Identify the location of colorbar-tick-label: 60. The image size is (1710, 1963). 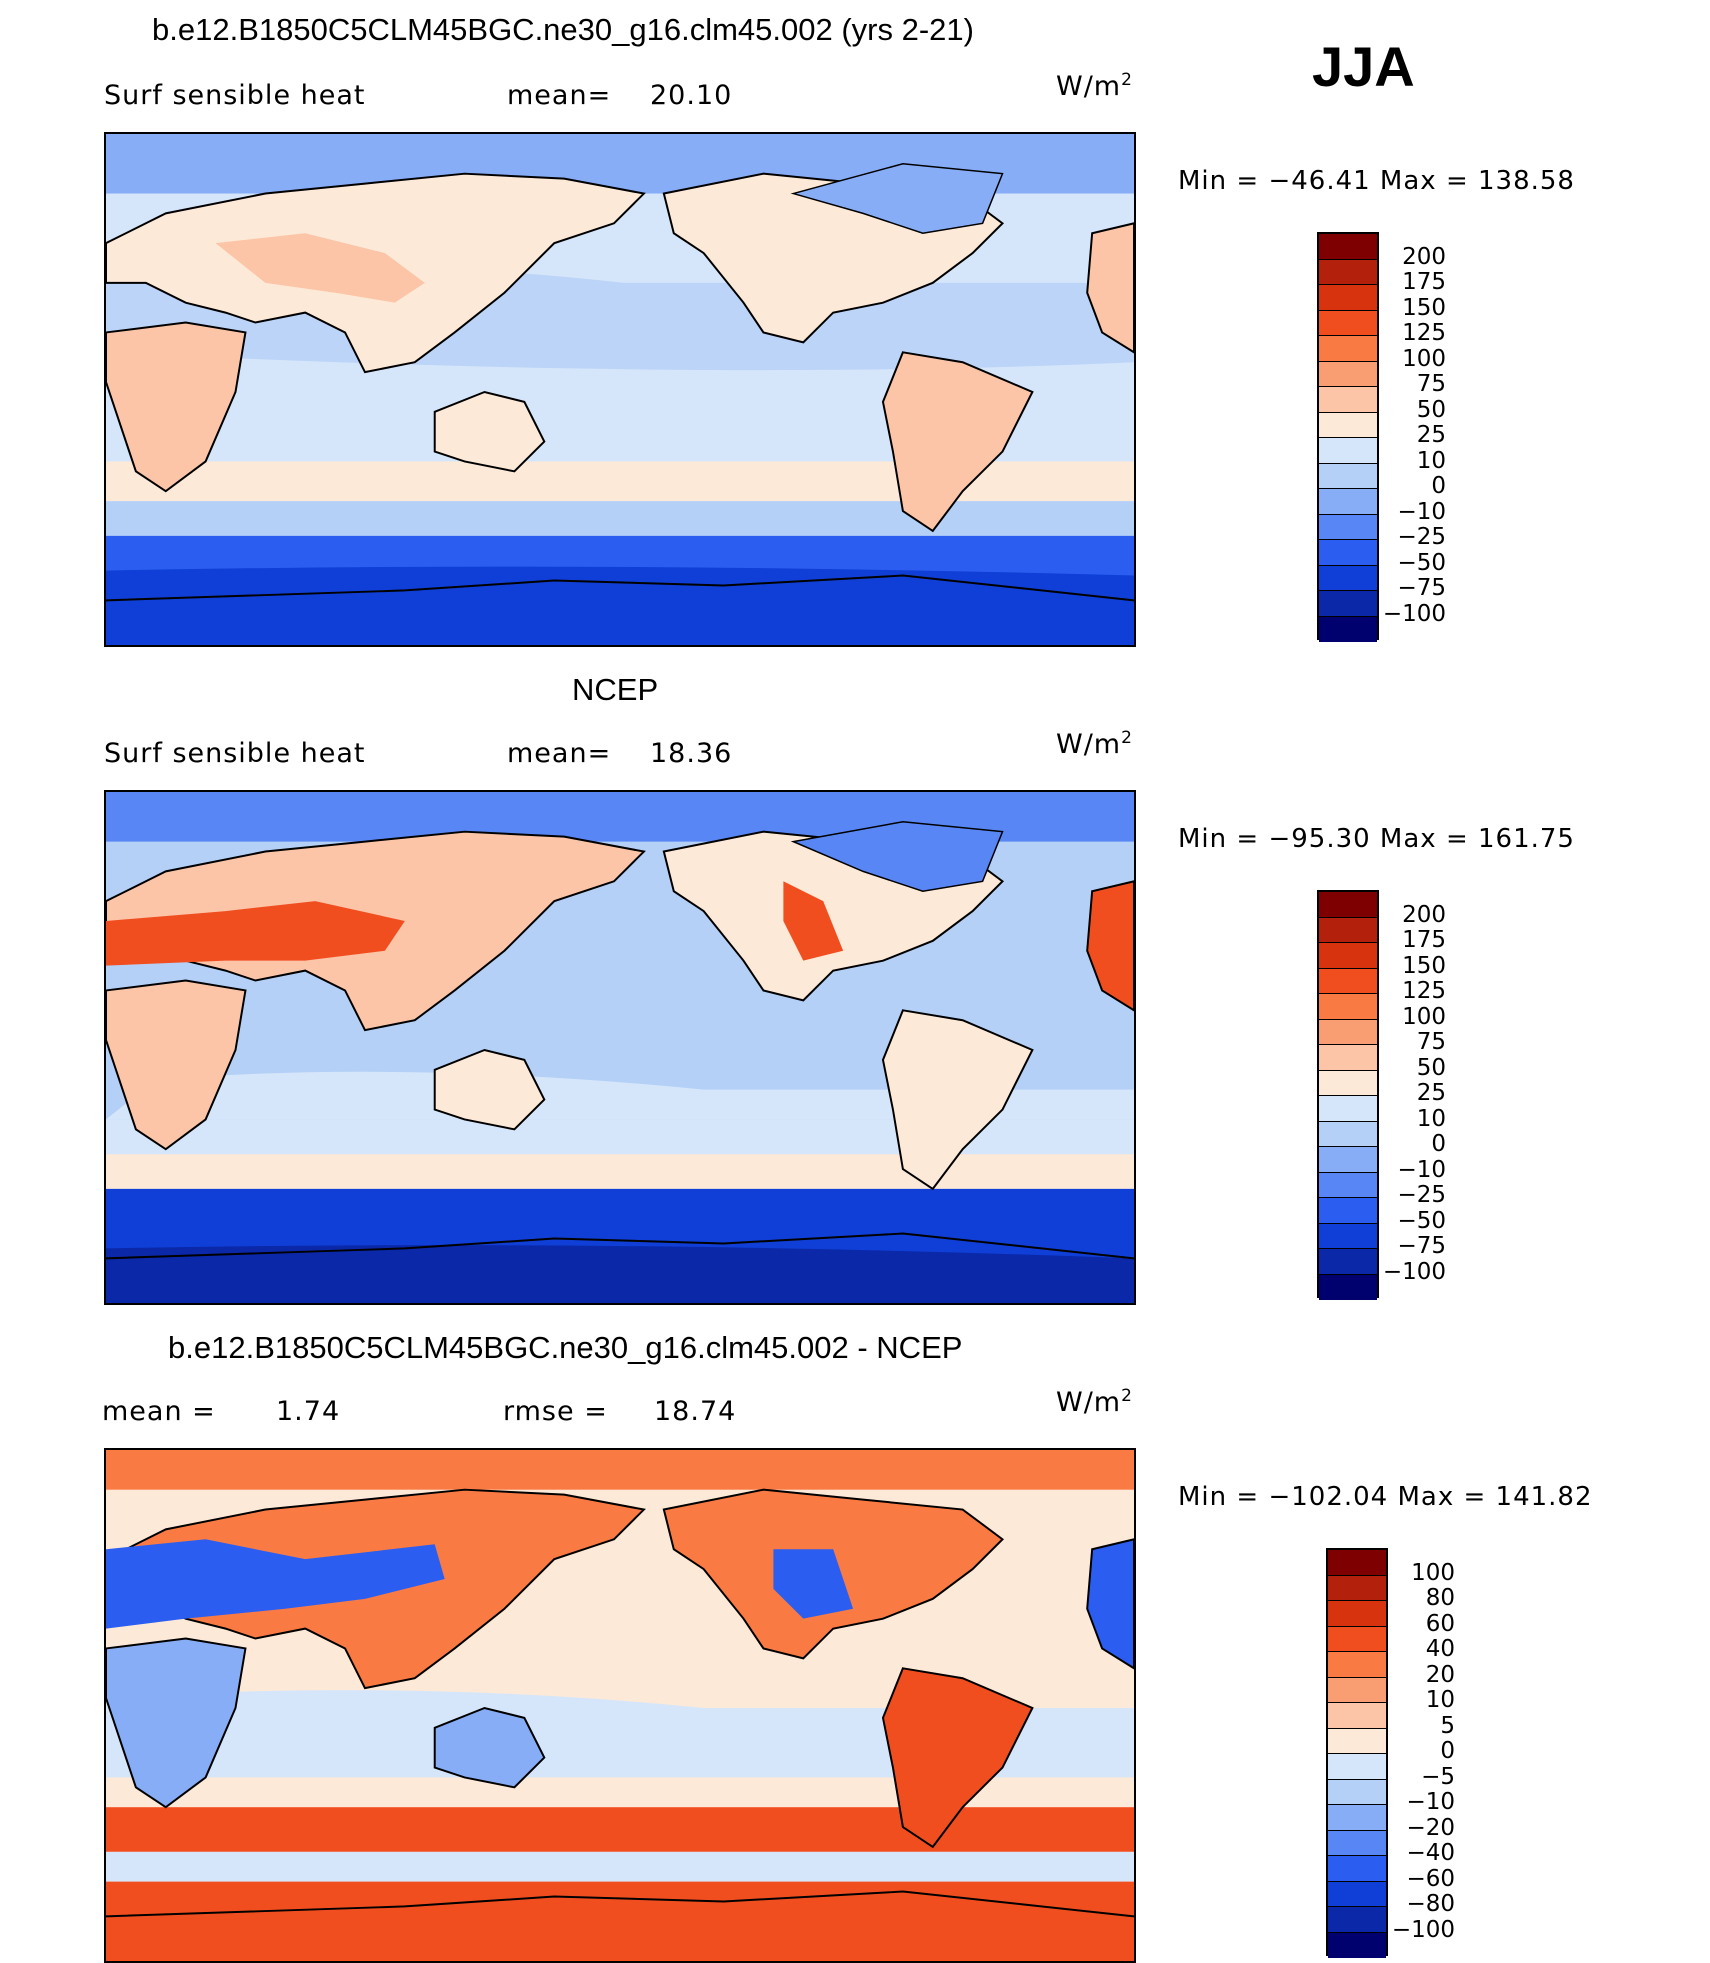
(1440, 1623).